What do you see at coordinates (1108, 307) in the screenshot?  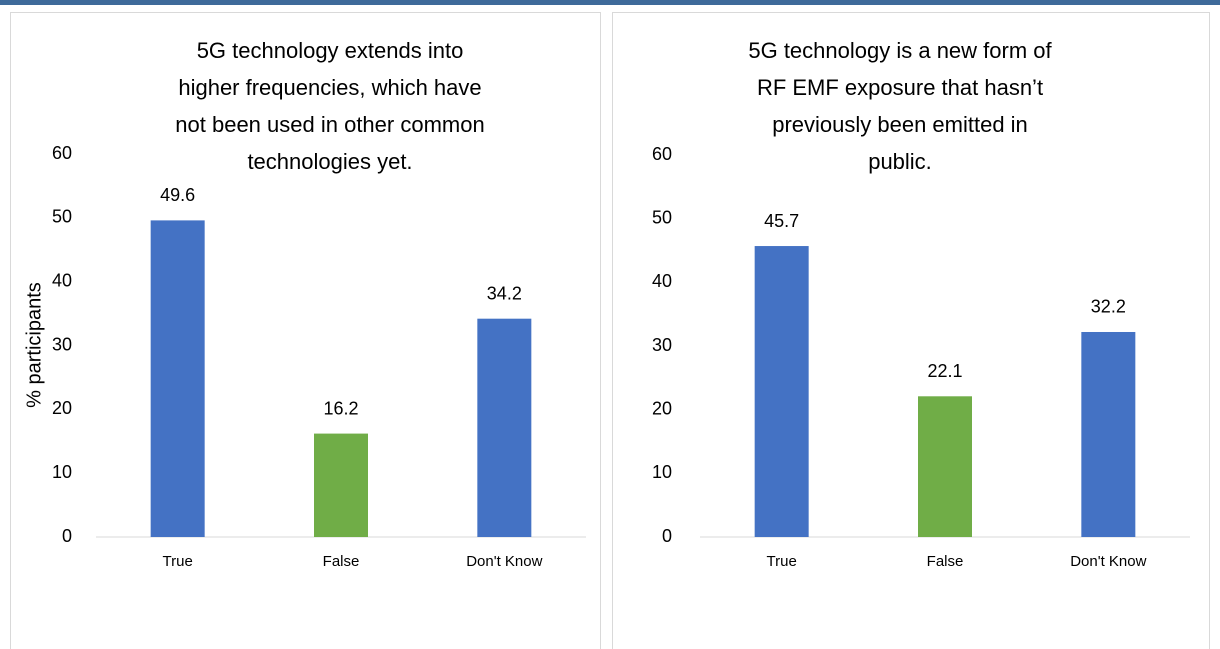 I see `data-label: 32.2` at bounding box center [1108, 307].